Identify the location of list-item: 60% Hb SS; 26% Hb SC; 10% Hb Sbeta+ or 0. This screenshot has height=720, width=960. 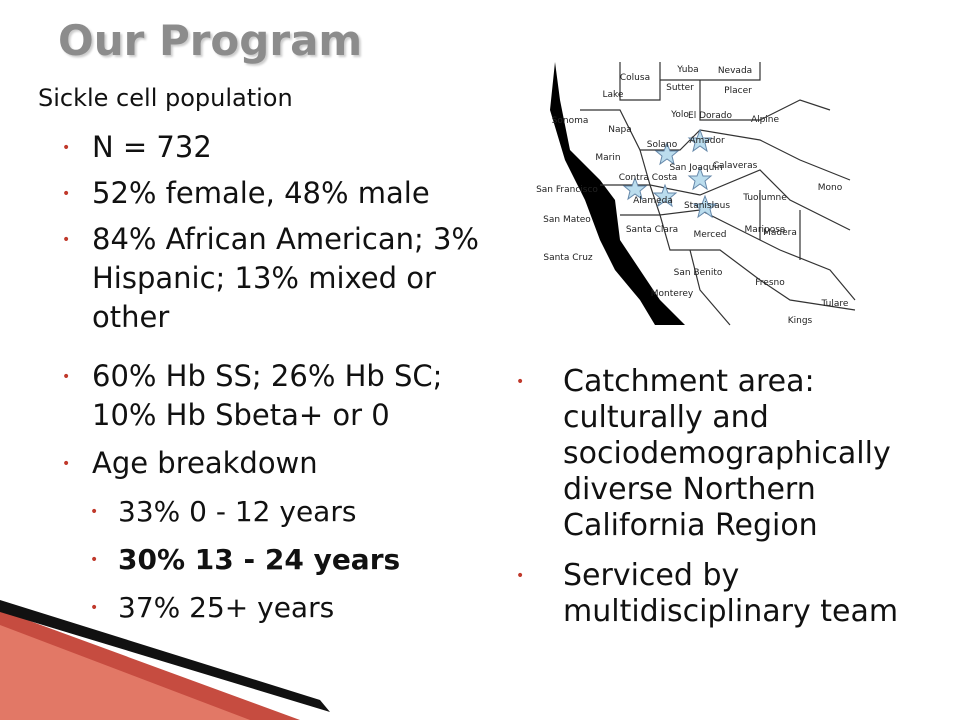
(267, 395).